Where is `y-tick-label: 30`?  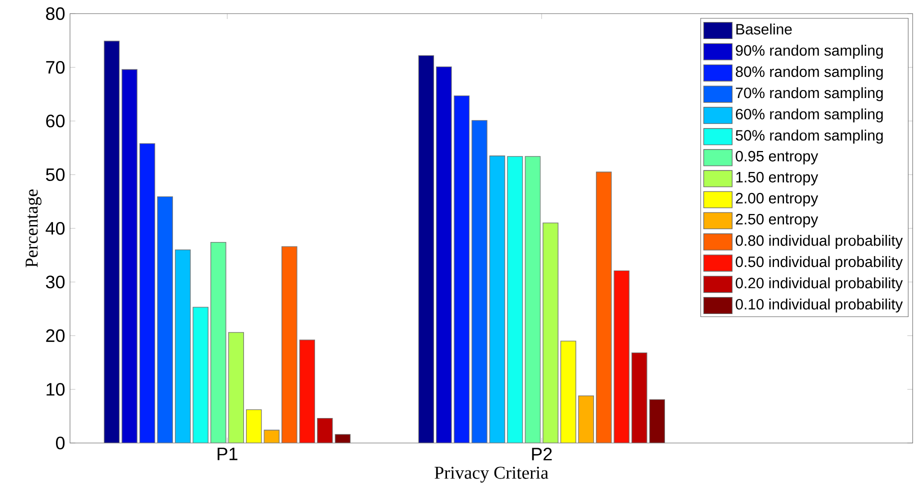
y-tick-label: 30 is located at coordinates (55, 282).